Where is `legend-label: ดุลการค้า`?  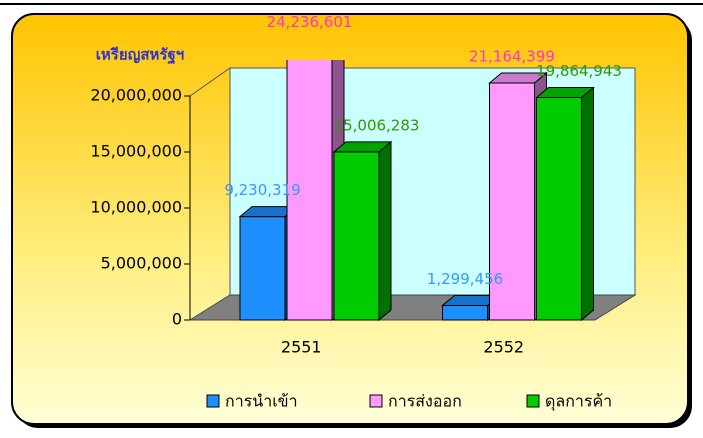
legend-label: ดุลการค้า is located at coordinates (578, 402).